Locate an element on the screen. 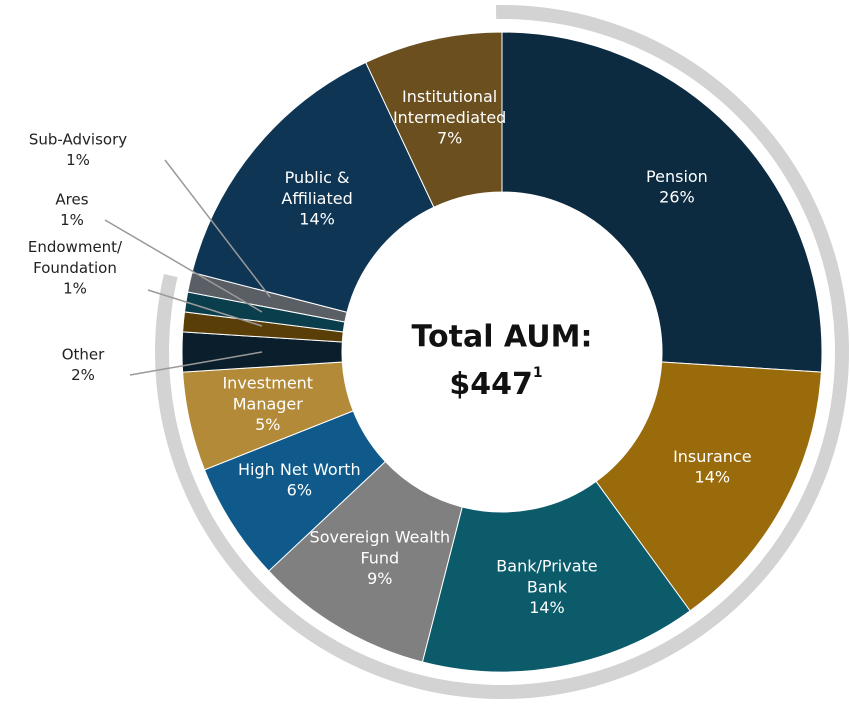 The height and width of the screenshot is (716, 850). value-label: 2% is located at coordinates (83, 375).